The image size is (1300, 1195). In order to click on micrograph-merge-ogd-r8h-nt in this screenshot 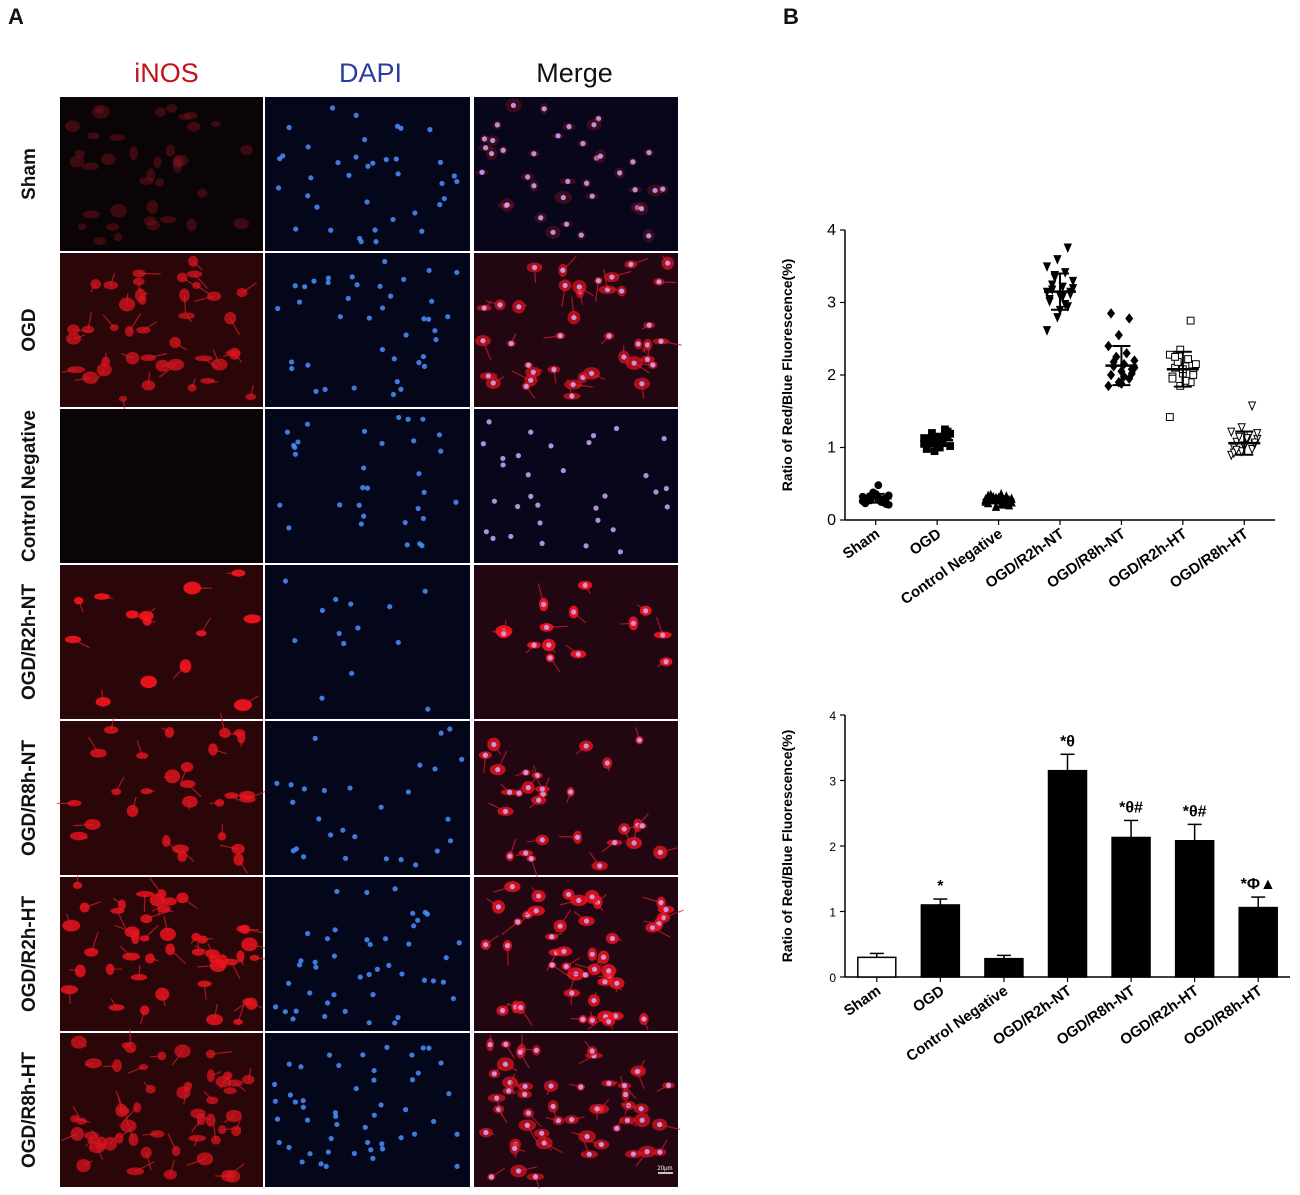, I will do `click(576, 799)`.